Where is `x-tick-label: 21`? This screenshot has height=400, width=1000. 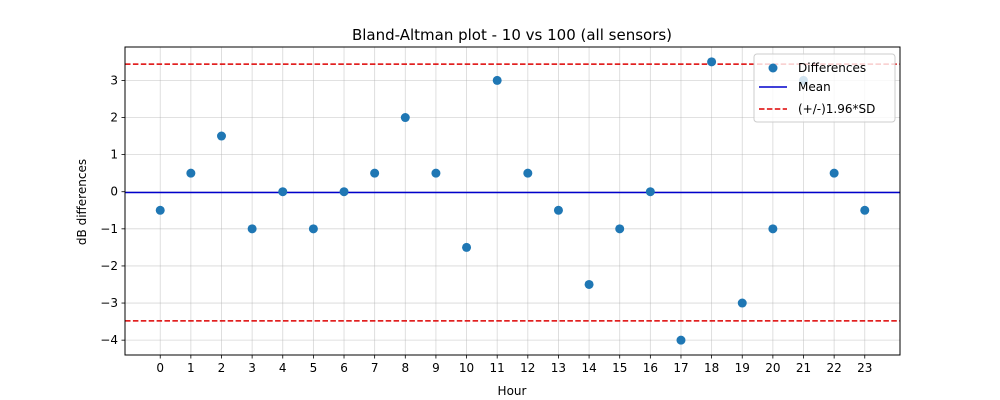 x-tick-label: 21 is located at coordinates (803, 368).